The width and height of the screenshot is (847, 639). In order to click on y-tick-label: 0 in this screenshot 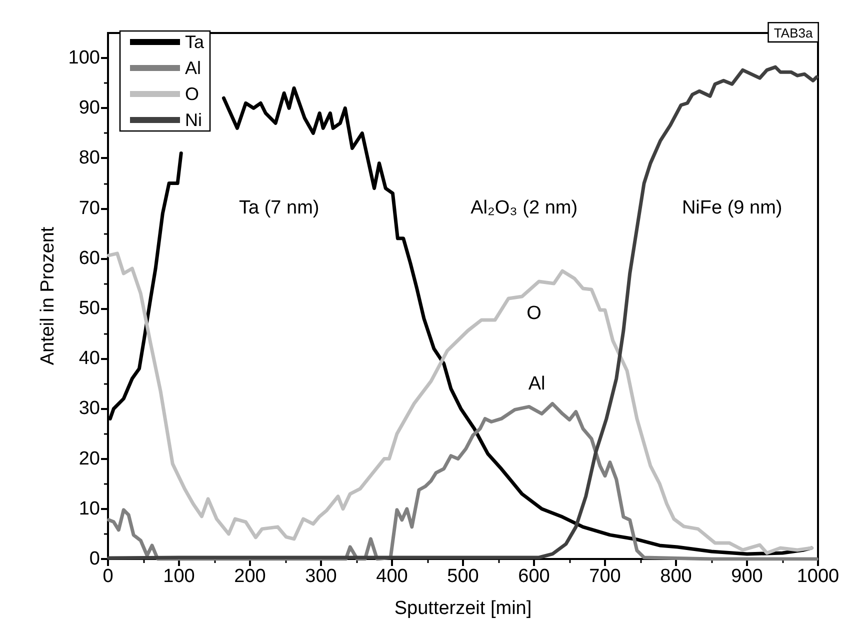, I will do `click(94, 559)`.